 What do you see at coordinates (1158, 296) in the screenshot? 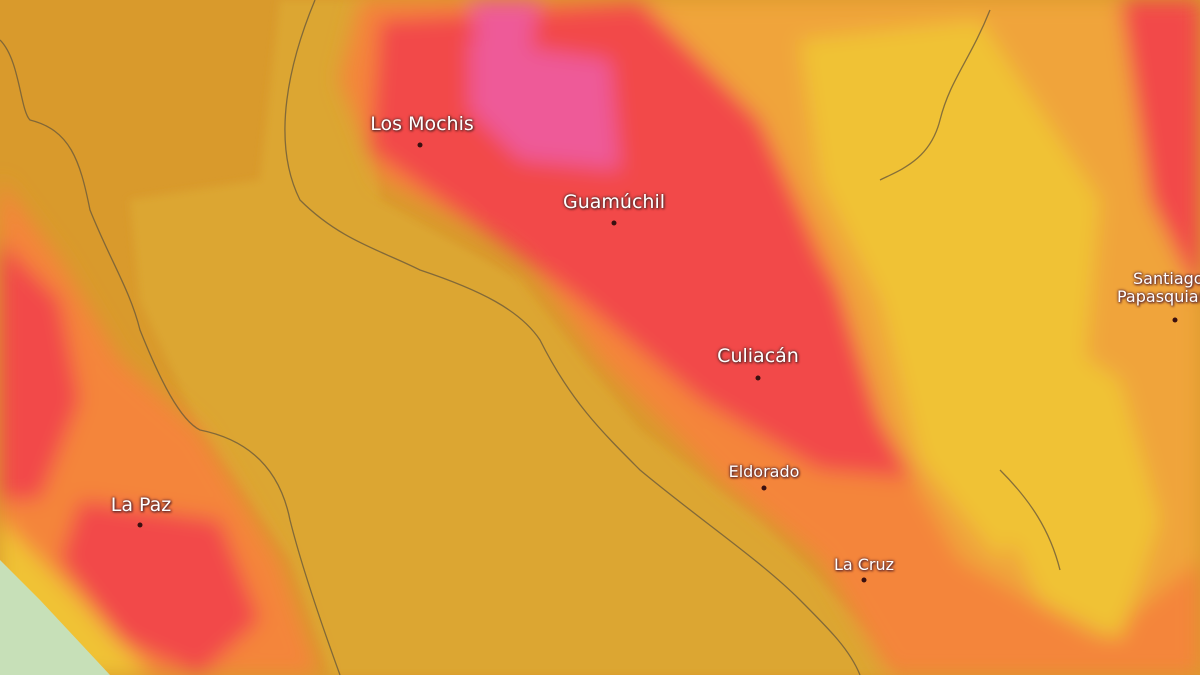
I see `city-label-line2: Papasquiaro` at bounding box center [1158, 296].